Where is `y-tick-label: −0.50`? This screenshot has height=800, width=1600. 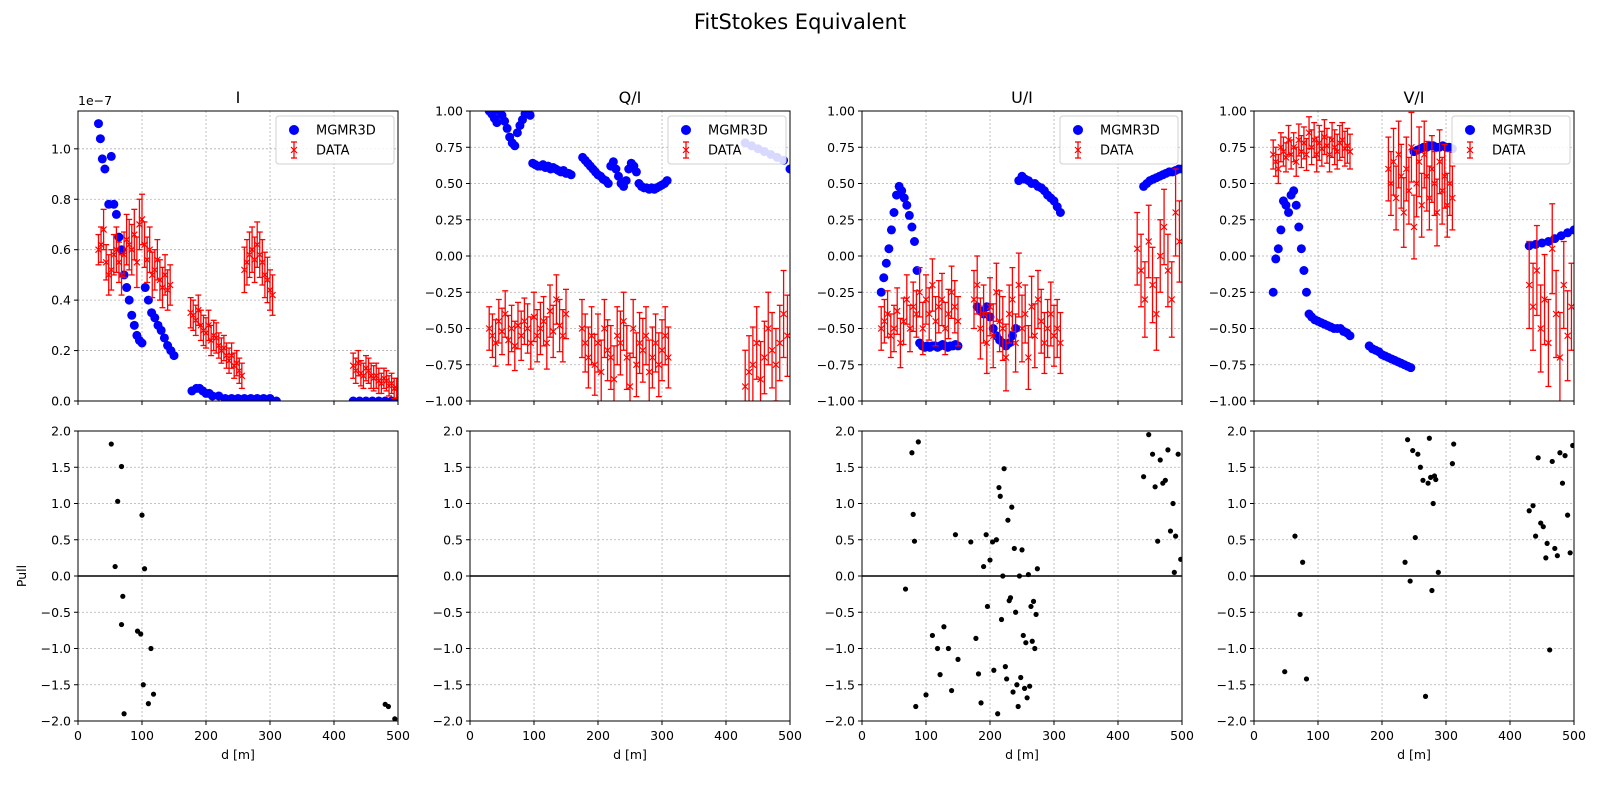
y-tick-label: −0.50 is located at coordinates (1228, 328).